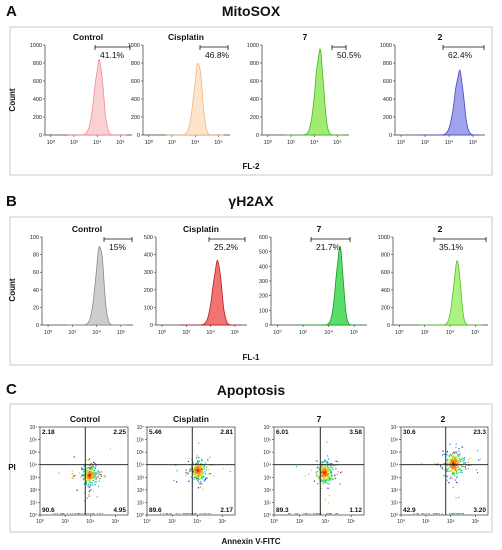  What do you see at coordinates (147, 522) in the screenshot?
I see `x-tick-label: 10⁰` at bounding box center [147, 522].